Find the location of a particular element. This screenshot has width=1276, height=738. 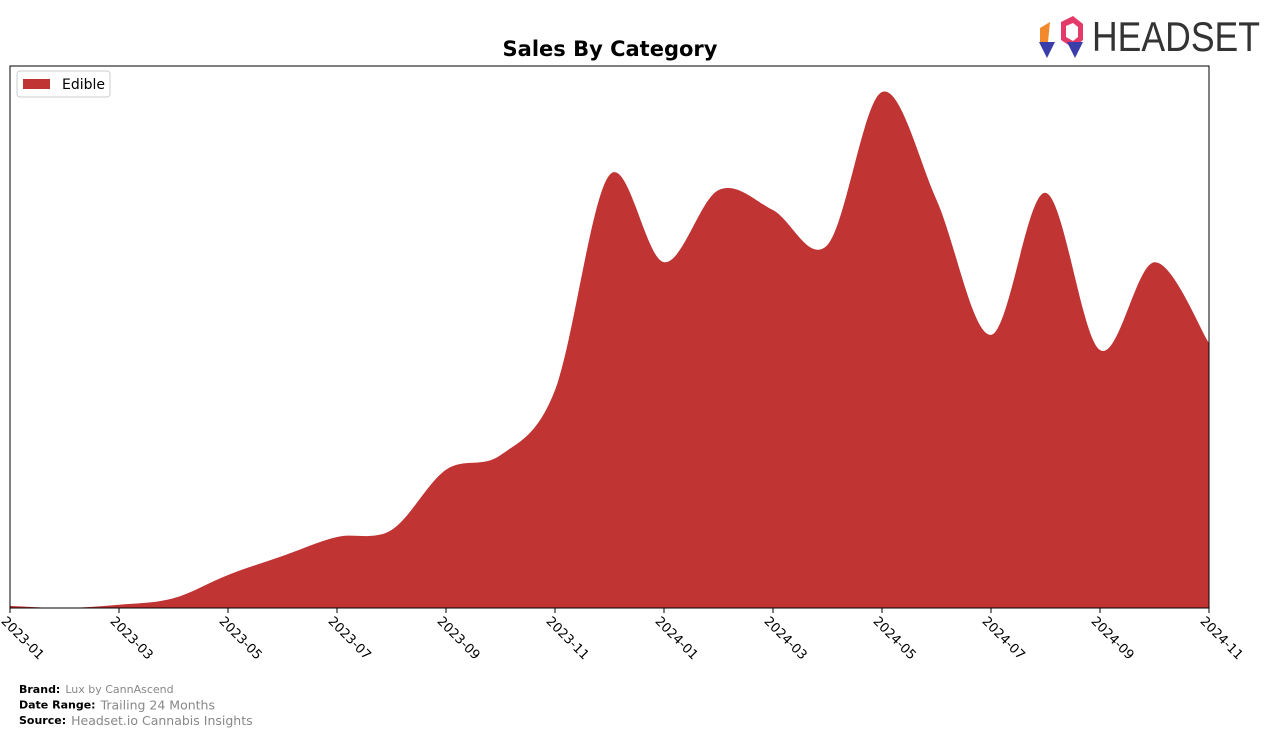

x-tick-label: 2024-11 is located at coordinates (1221, 638).